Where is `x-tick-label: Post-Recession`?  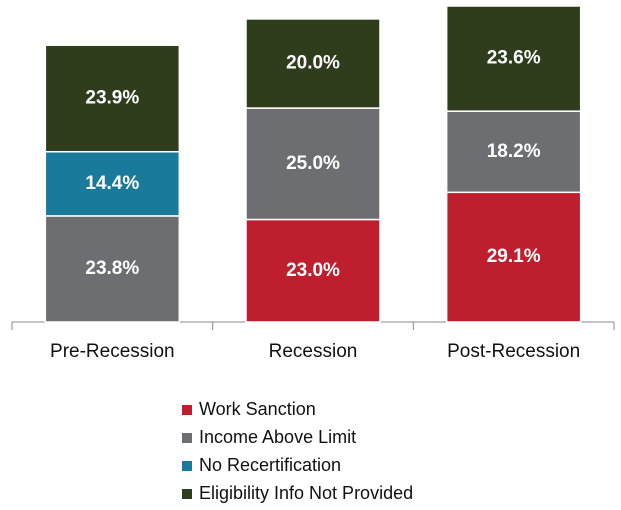
x-tick-label: Post-Recession is located at coordinates (513, 351).